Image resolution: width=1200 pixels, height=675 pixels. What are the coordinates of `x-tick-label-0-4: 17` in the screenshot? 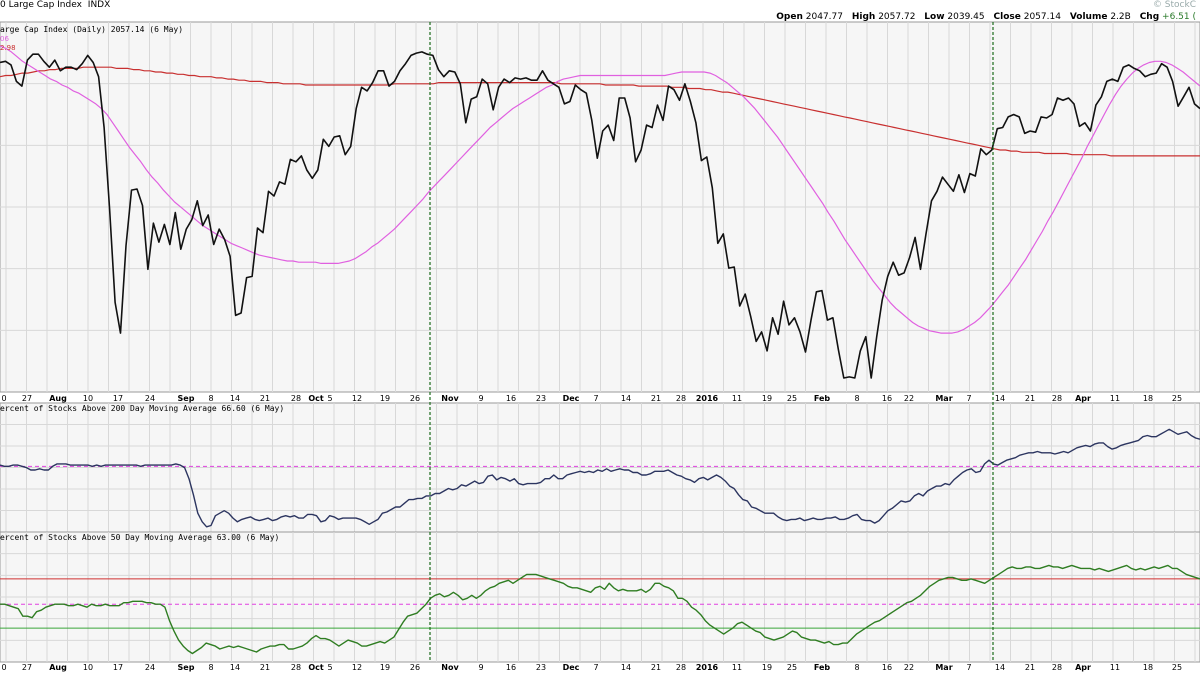 It's located at (118, 398).